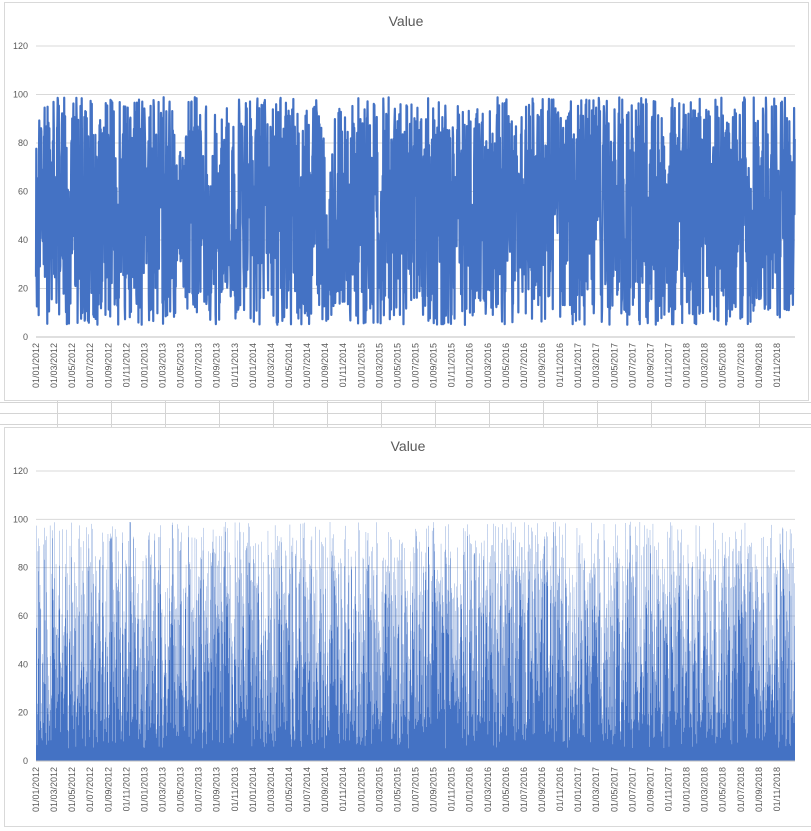 Image resolution: width=811 pixels, height=831 pixels. What do you see at coordinates (759, 365) in the screenshot?
I see `x-tick-label: 01/09/2018` at bounding box center [759, 365].